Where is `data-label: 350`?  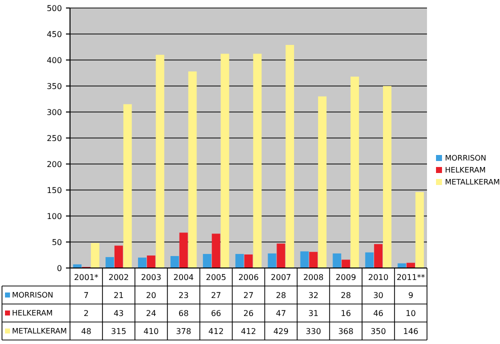 data-label: 350 is located at coordinates (378, 331).